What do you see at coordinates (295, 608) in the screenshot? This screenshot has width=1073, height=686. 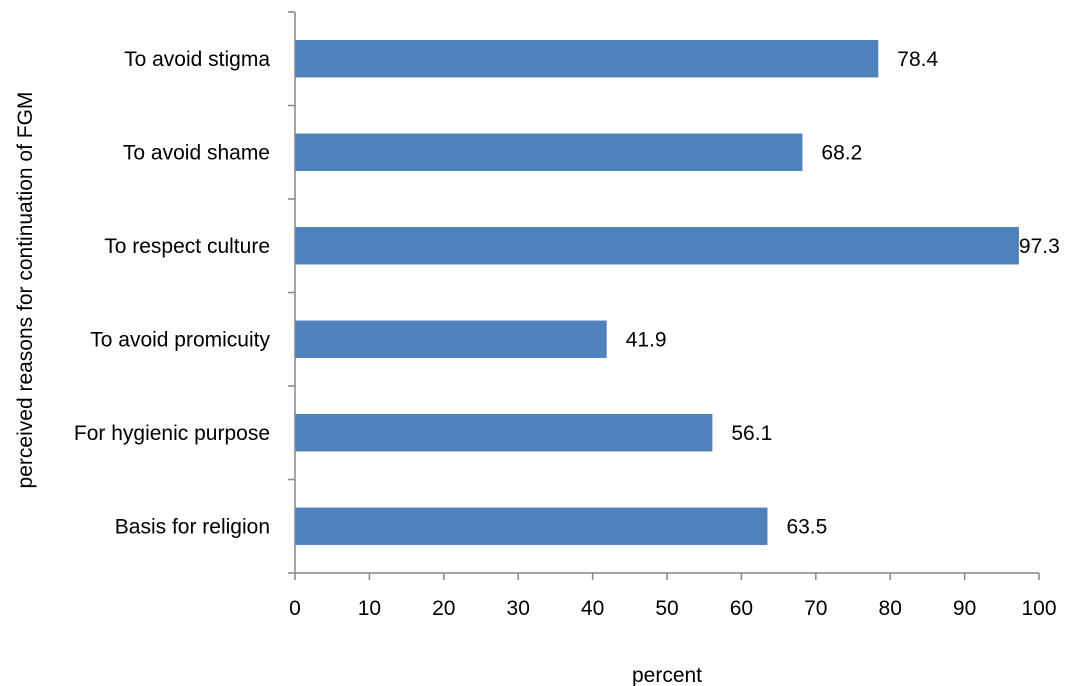 I see `x-tick-label: 0` at bounding box center [295, 608].